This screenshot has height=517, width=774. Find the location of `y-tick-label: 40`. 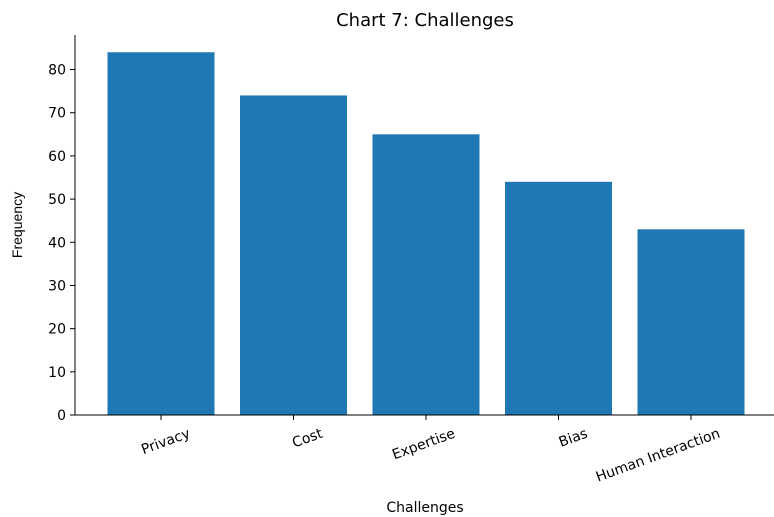

y-tick-label: 40 is located at coordinates (57, 243).